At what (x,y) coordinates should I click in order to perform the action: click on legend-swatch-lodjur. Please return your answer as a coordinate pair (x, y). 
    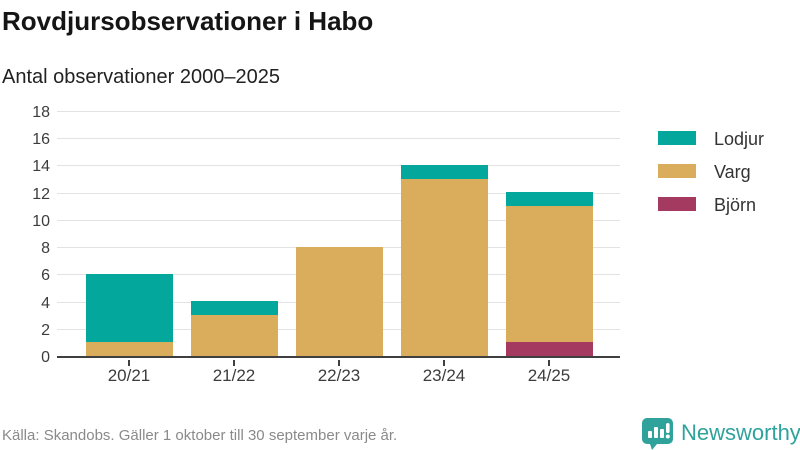
    Looking at the image, I should click on (677, 138).